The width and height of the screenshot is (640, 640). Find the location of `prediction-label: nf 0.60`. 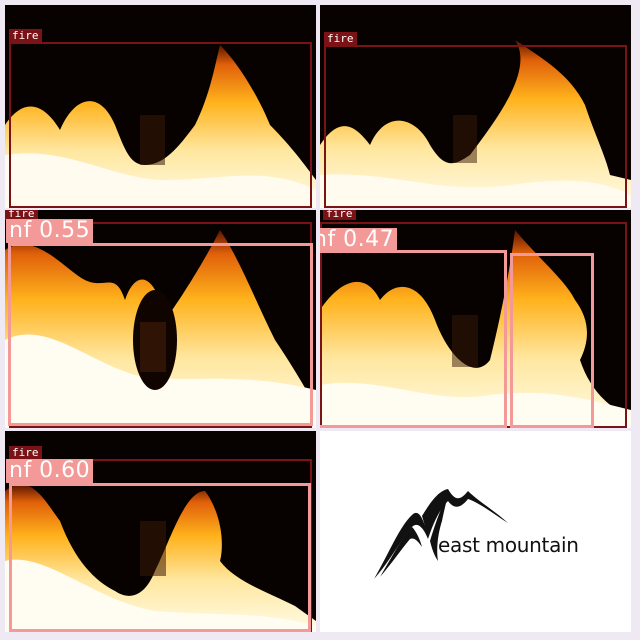

prediction-label: nf 0.60 is located at coordinates (50, 471).